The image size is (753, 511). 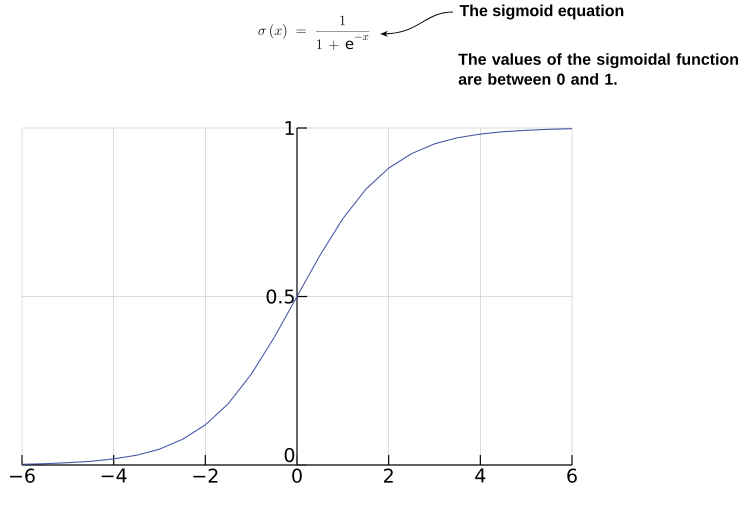 What do you see at coordinates (314, 33) in the screenshot?
I see `text: $\sigma\,(x)\; = \;\frac{1}{1\,+\,\mathrm{e}^{-x}}$` at bounding box center [314, 33].